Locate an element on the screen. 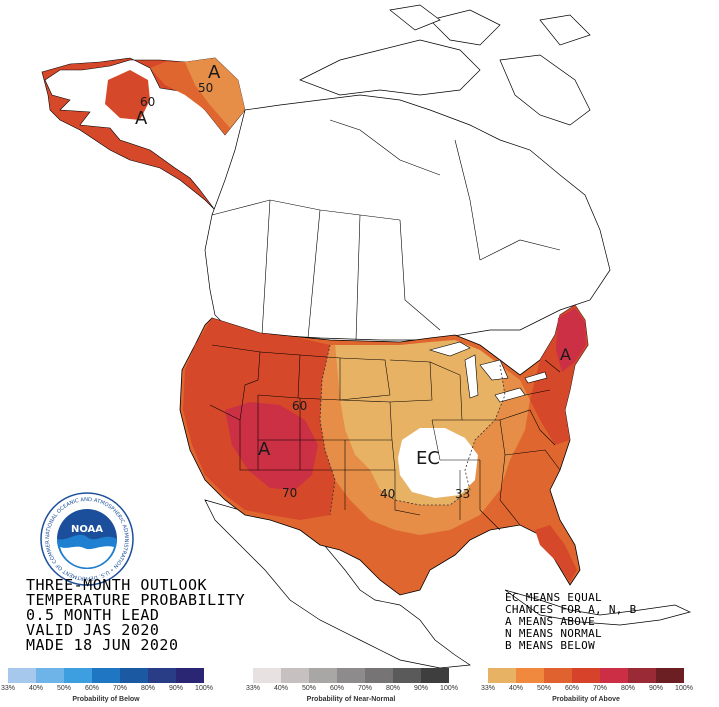 The height and width of the screenshot is (707, 719). scale-above-tick: 60% is located at coordinates (572, 688).